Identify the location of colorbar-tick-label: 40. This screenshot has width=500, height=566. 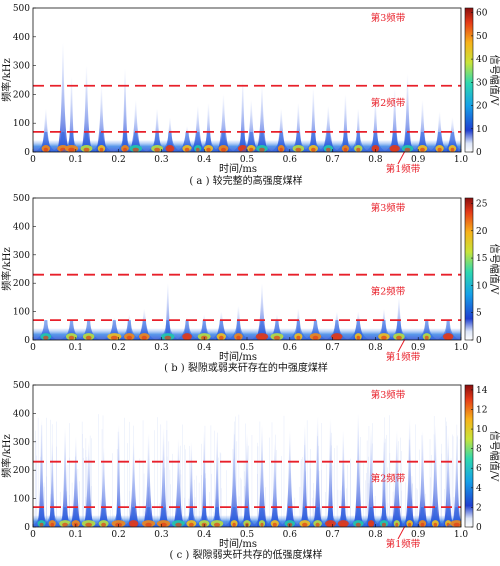
(482, 60).